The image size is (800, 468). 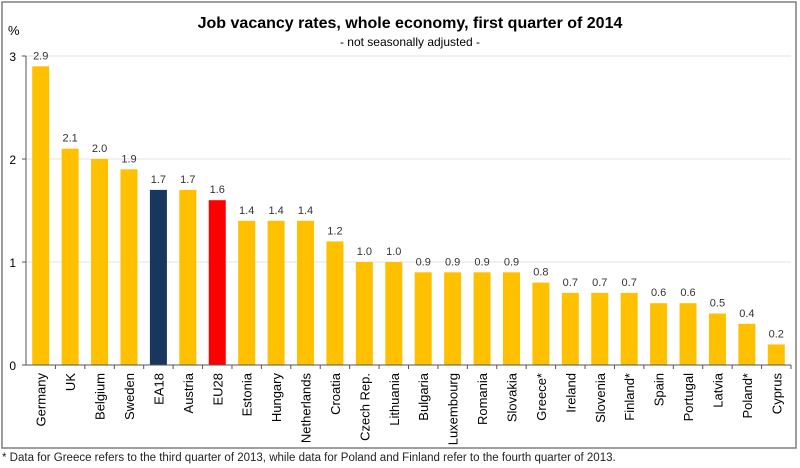 What do you see at coordinates (12, 263) in the screenshot?
I see `y-tick-label: 1` at bounding box center [12, 263].